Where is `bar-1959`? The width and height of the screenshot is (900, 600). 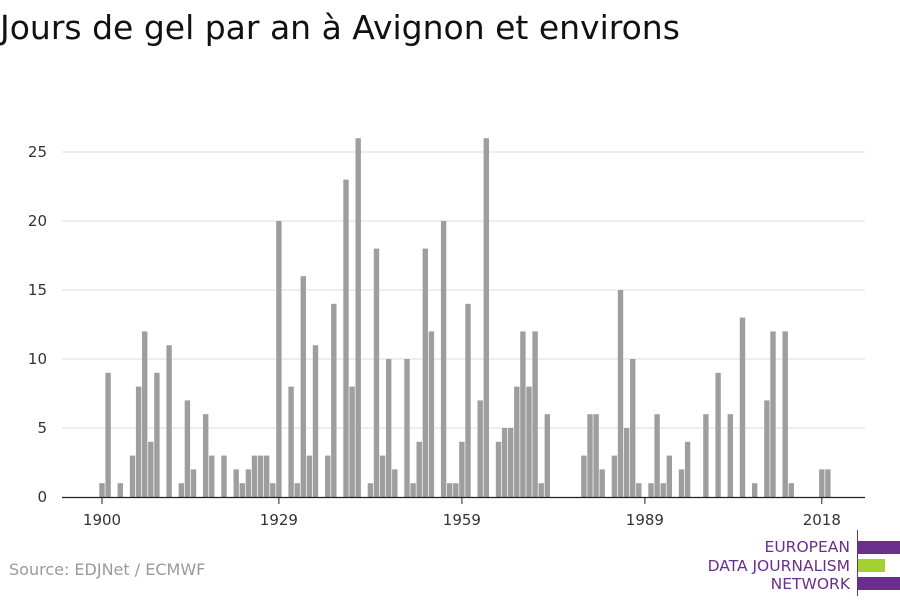 bar-1959 is located at coordinates (462, 469).